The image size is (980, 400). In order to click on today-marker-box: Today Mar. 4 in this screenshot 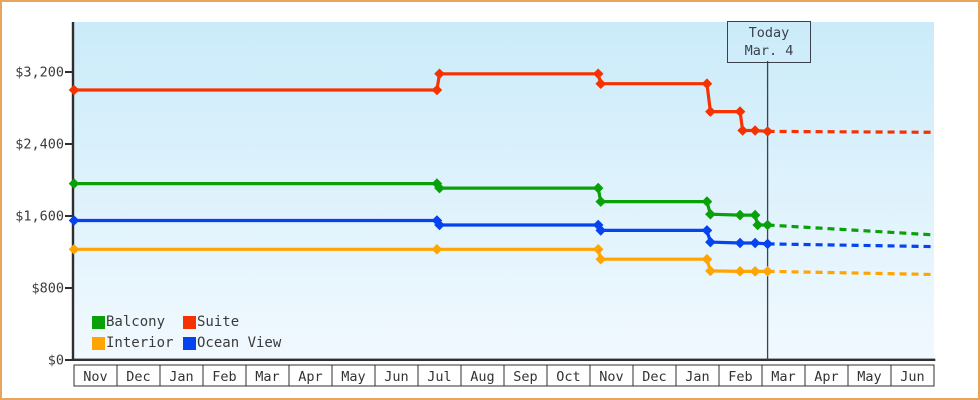, I will do `click(769, 42)`.